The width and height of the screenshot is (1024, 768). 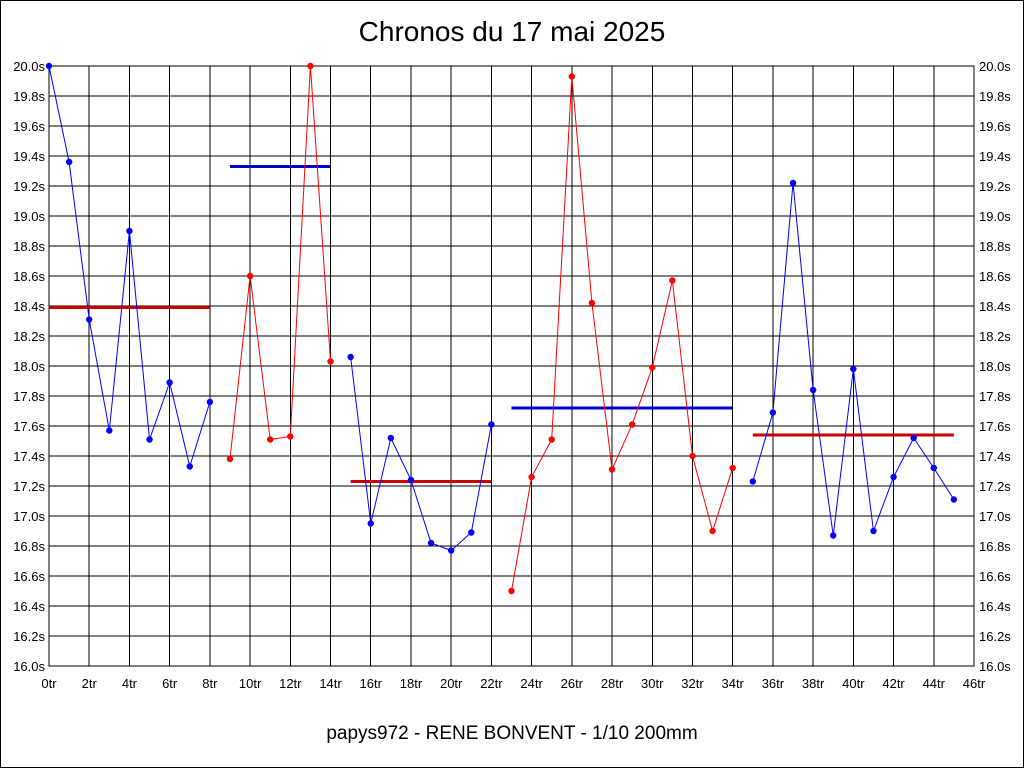 I want to click on x-tick-label: 20tr, so click(x=451, y=683).